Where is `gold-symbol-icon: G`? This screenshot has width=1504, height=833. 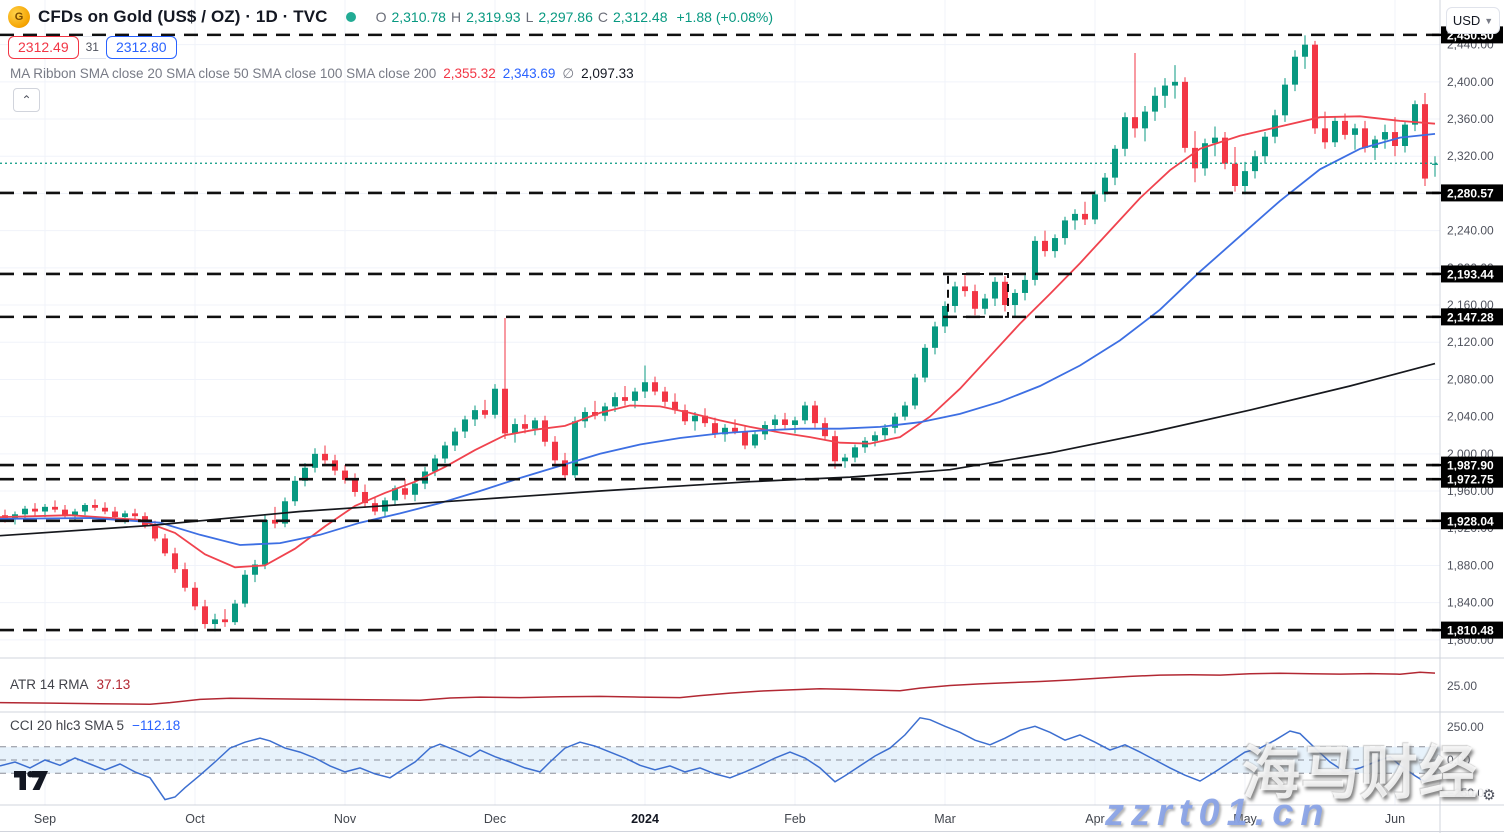
gold-symbol-icon: G is located at coordinates (19, 17).